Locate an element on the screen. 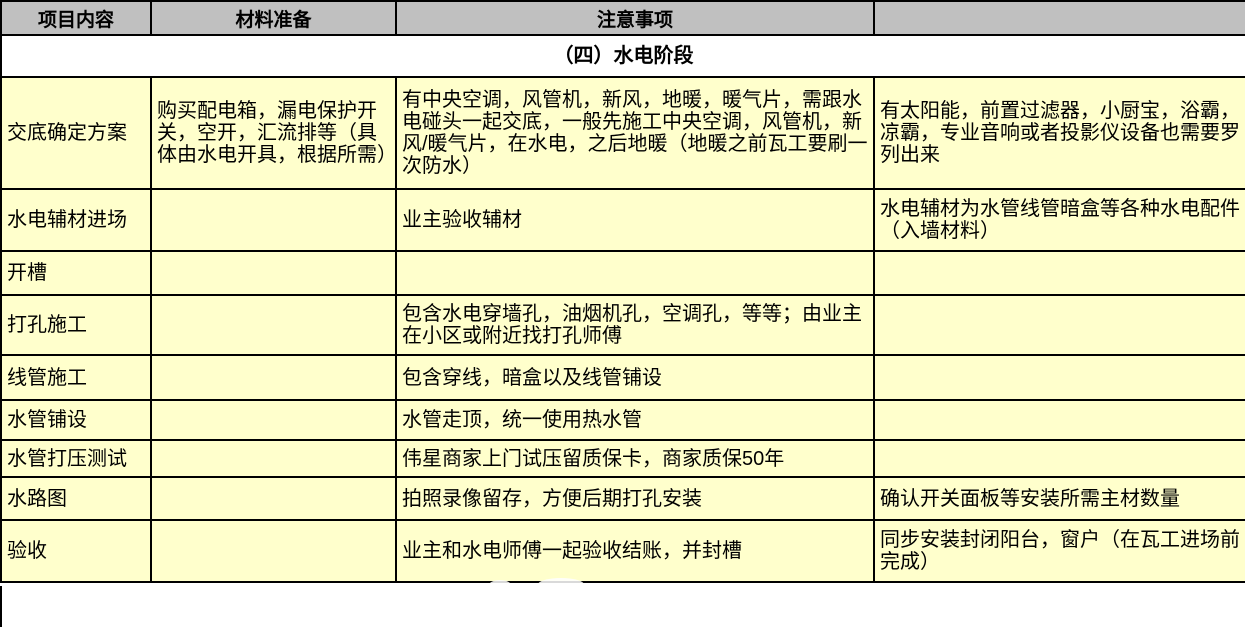  item-cell: 验收 is located at coordinates (76, 551).